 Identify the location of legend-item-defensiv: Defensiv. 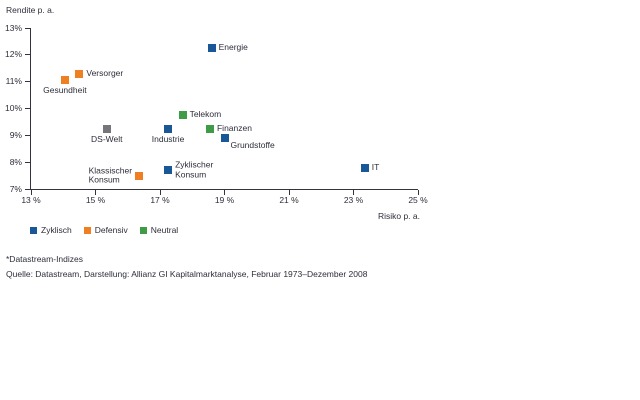
(105, 230).